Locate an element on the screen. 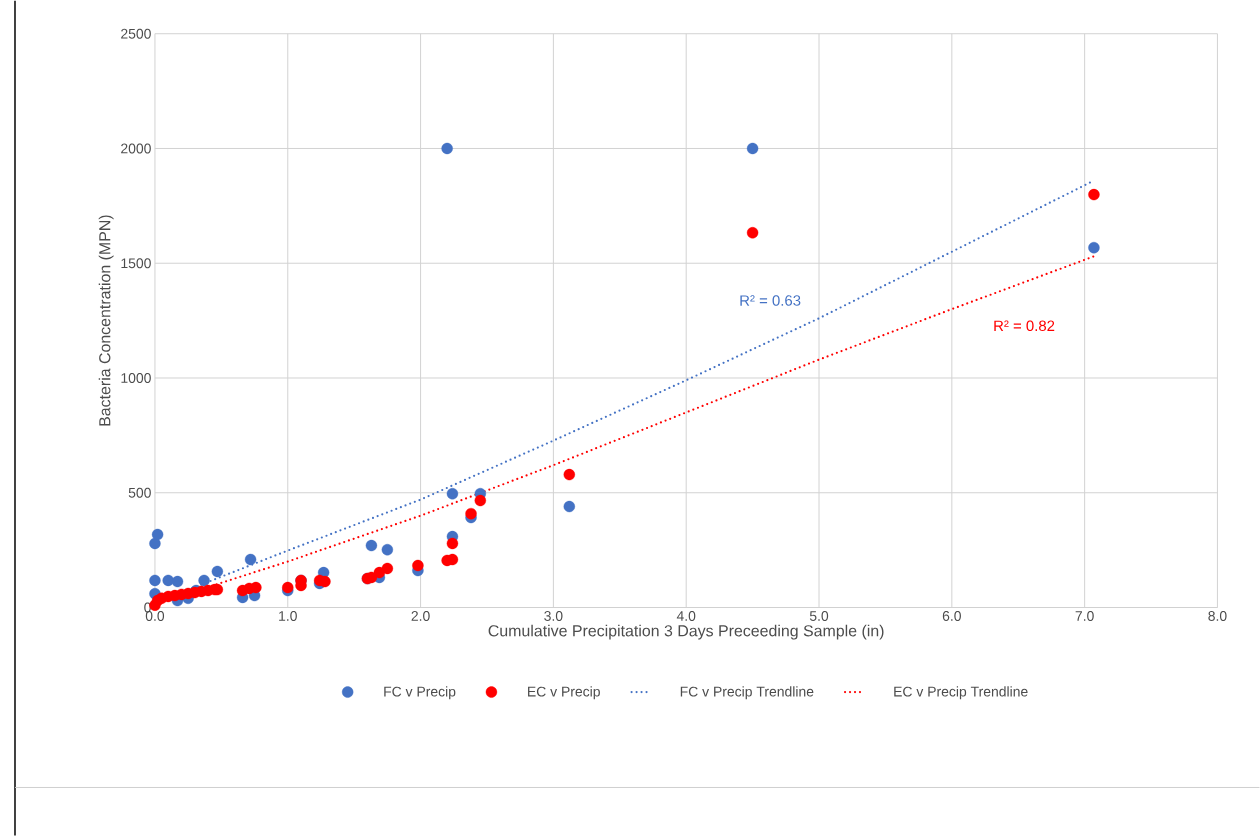 This screenshot has width=1260, height=836. y-tick-label: 2000 is located at coordinates (136, 148).